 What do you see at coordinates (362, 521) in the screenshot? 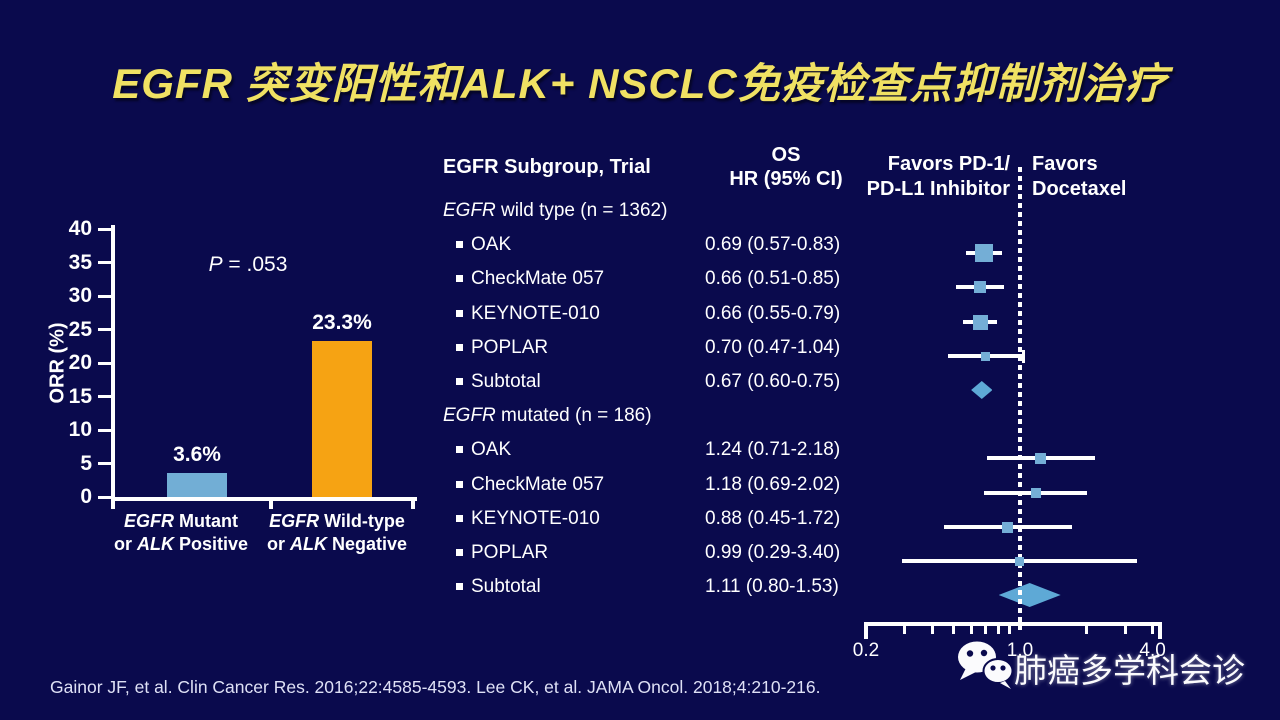
I see `text-segment: Wild-type` at bounding box center [362, 521].